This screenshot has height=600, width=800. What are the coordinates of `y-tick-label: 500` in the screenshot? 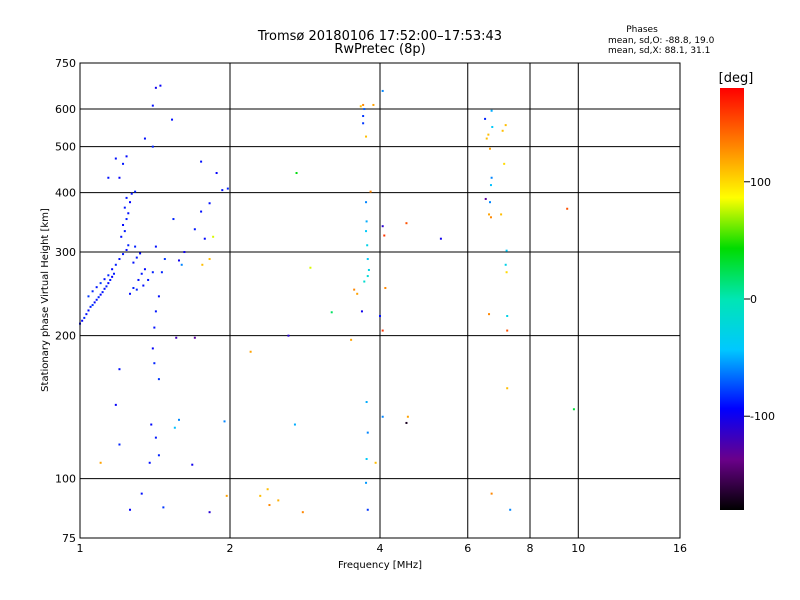 It's located at (65, 147).